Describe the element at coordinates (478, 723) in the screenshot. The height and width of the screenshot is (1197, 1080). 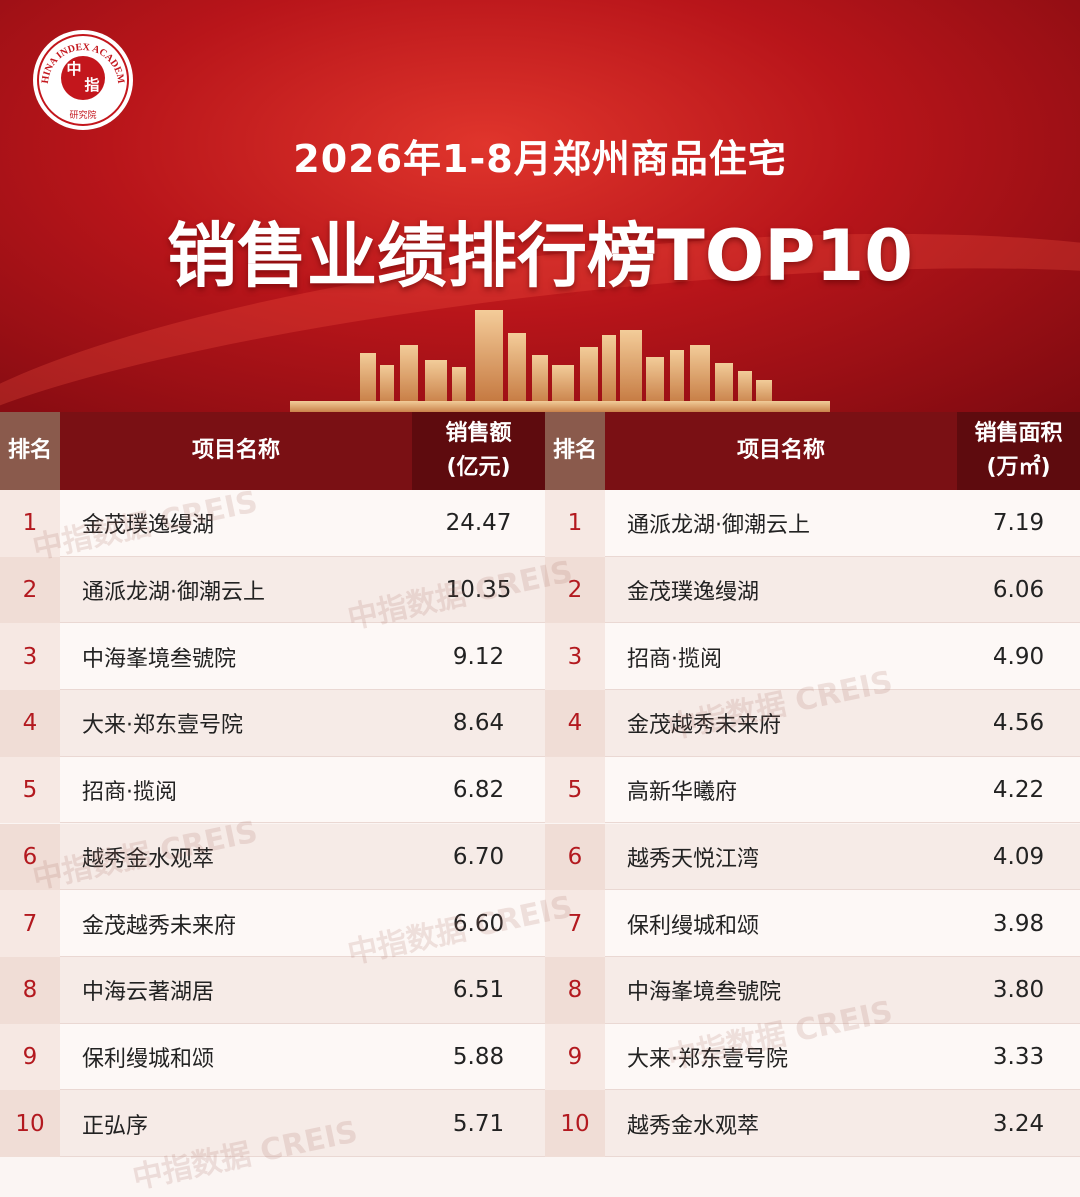
I see `value: 8.64` at that location.